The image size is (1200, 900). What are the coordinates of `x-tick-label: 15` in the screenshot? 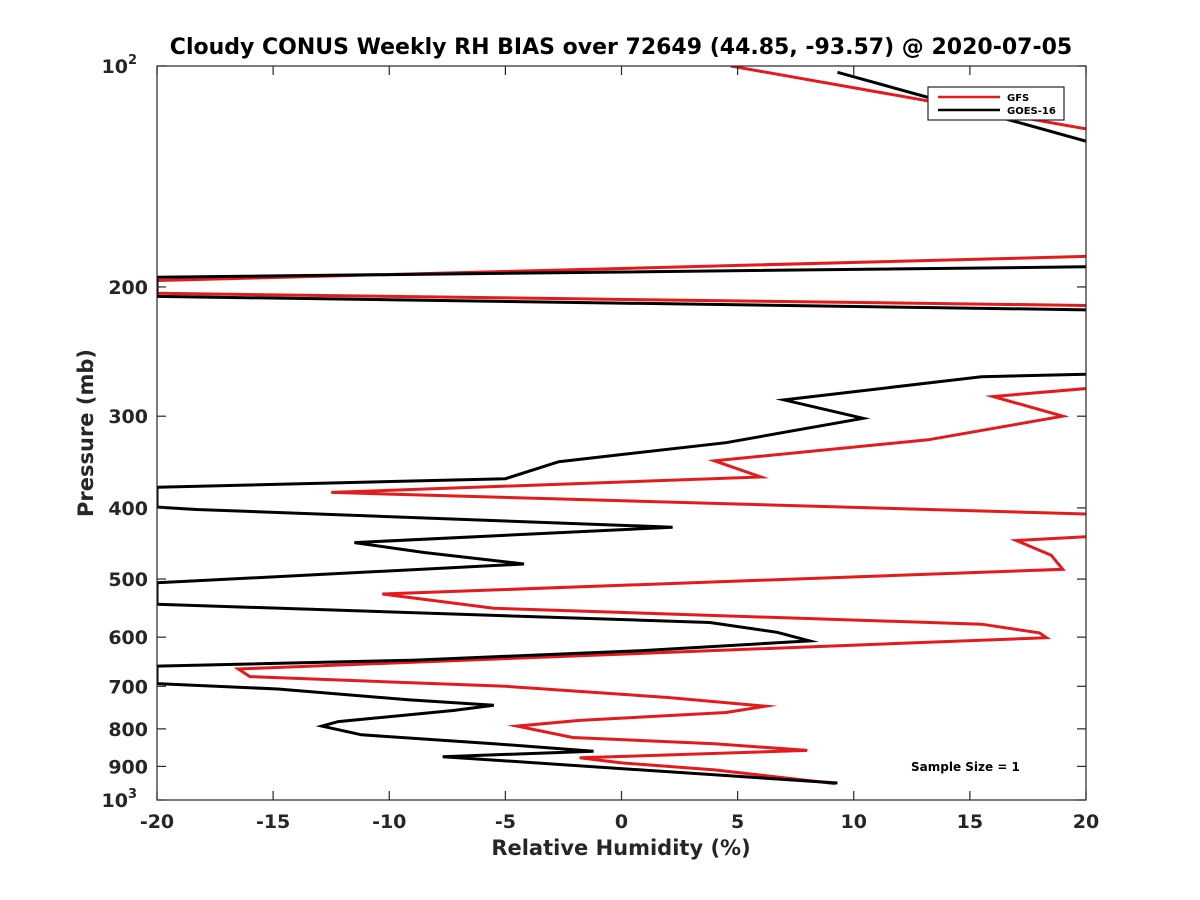 It's located at (970, 822).